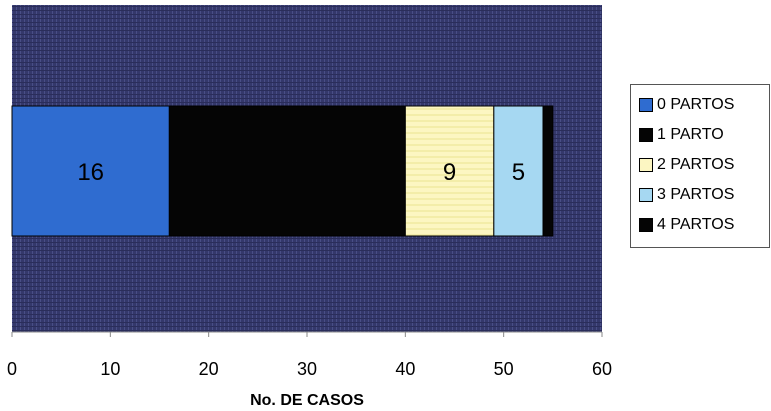 This screenshot has width=771, height=411. I want to click on legend-label-2: 2 PARTOS, so click(696, 164).